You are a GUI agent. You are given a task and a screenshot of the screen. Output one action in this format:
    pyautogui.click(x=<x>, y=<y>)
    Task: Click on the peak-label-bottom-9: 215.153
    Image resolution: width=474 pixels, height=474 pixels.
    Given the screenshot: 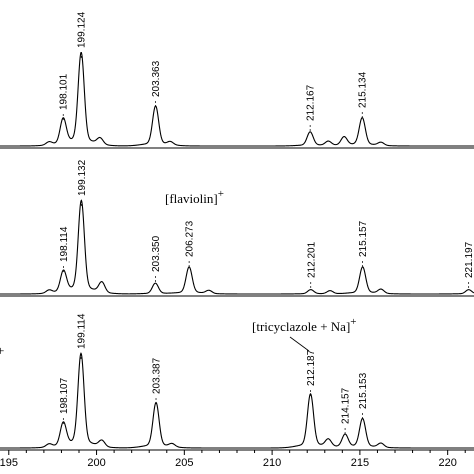 What is the action you would take?
    pyautogui.click(x=363, y=390)
    